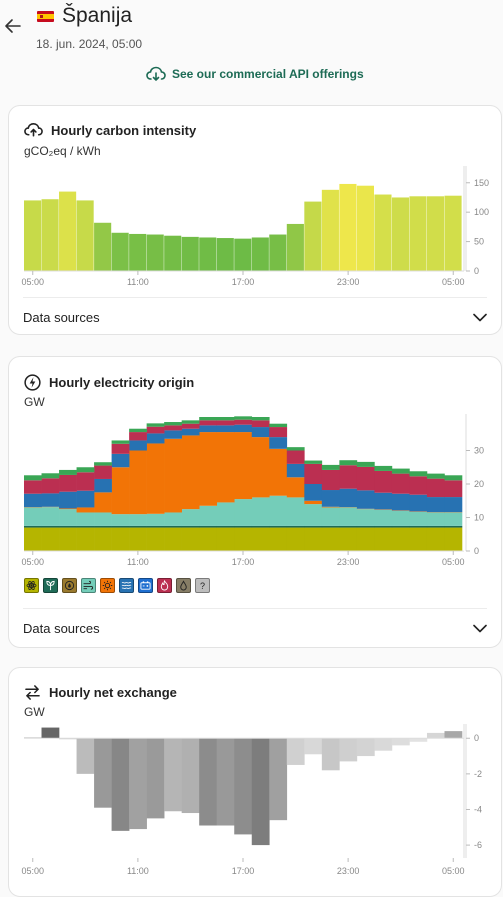  I want to click on hydro-icon, so click(69, 585).